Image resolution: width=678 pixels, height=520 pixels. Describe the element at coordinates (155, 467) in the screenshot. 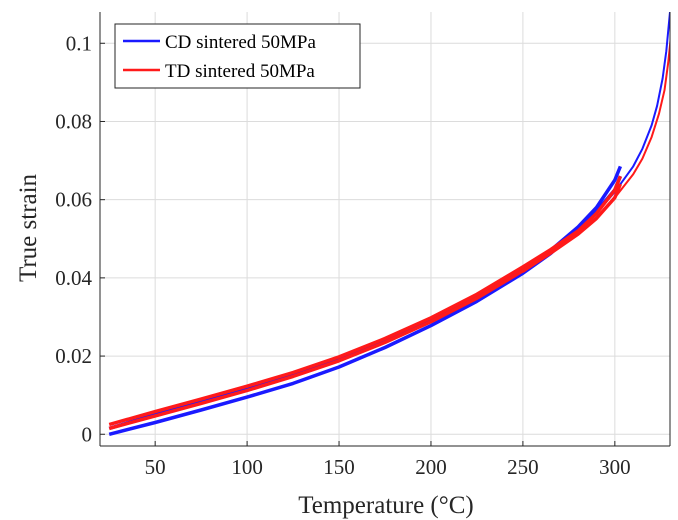

I see `x-tick-label: 50` at that location.